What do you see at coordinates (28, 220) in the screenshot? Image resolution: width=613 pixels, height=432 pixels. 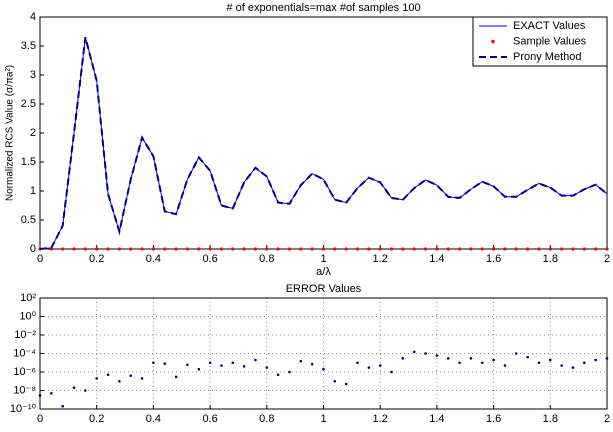 I see `y-tick-label: 0.5` at bounding box center [28, 220].